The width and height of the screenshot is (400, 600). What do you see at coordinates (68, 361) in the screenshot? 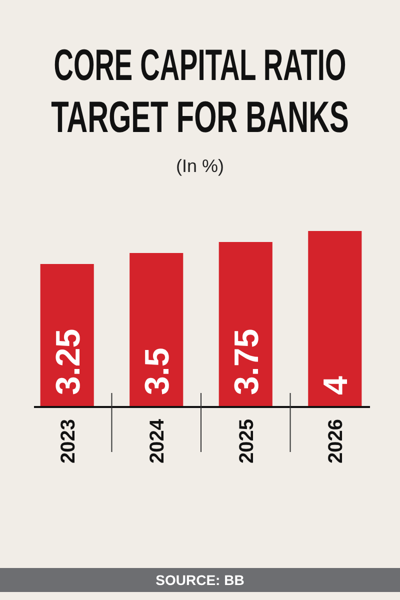
I see `data-label: 3.25` at bounding box center [68, 361].